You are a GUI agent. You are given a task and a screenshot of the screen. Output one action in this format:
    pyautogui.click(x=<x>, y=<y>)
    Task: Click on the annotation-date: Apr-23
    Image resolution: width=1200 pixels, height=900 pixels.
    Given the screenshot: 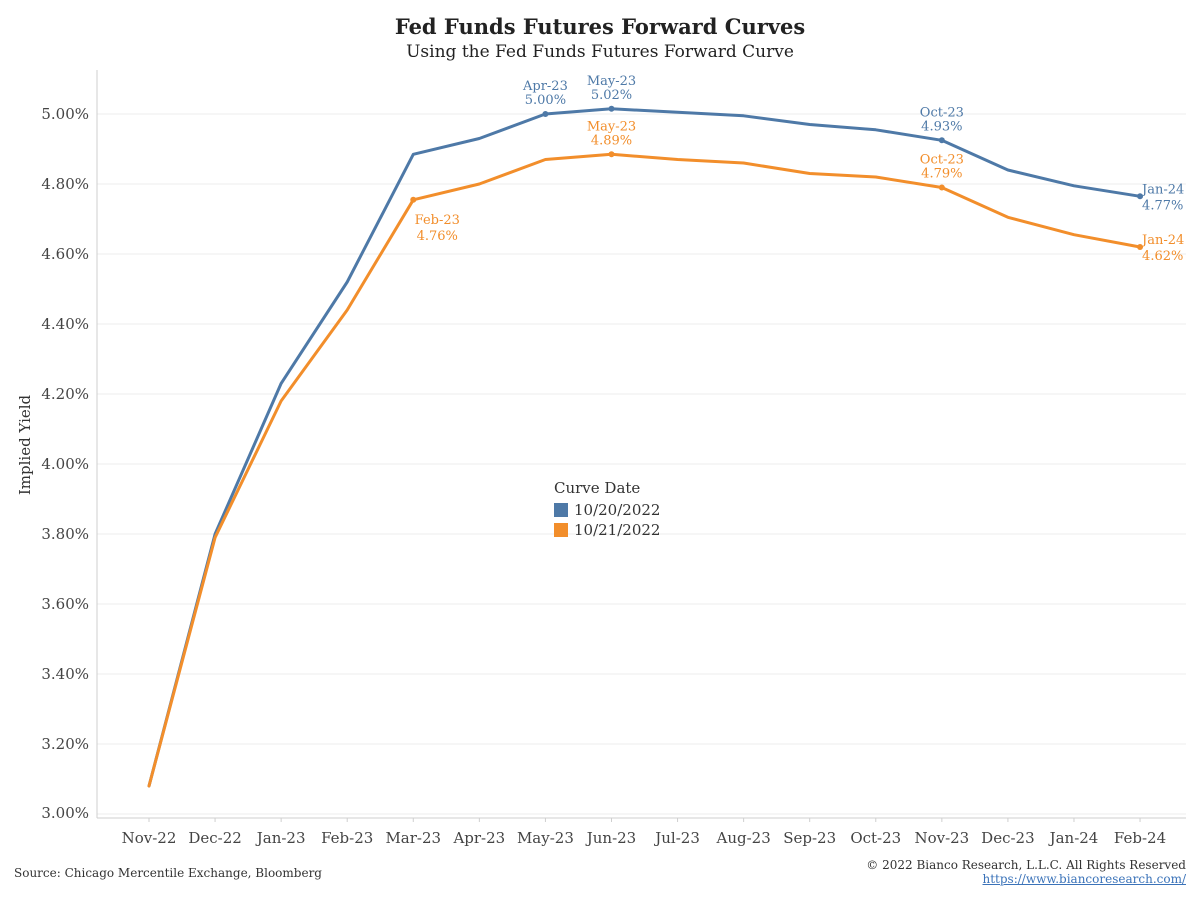 What is the action you would take?
    pyautogui.click(x=545, y=86)
    